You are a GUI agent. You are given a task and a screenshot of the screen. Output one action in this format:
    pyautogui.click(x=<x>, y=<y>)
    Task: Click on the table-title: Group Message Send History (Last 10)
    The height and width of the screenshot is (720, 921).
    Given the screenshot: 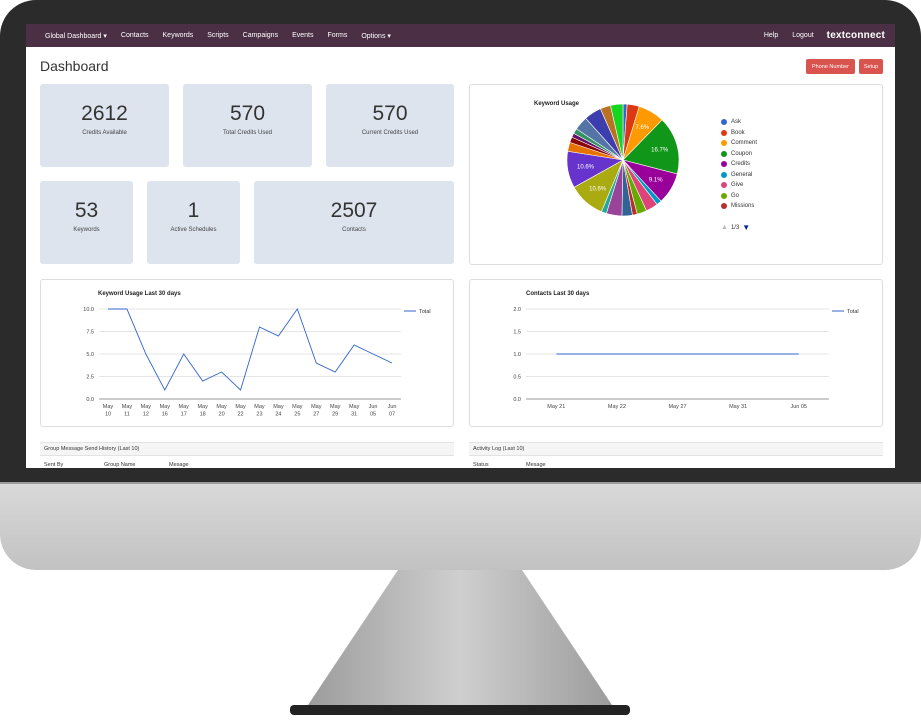 What is the action you would take?
    pyautogui.click(x=92, y=449)
    